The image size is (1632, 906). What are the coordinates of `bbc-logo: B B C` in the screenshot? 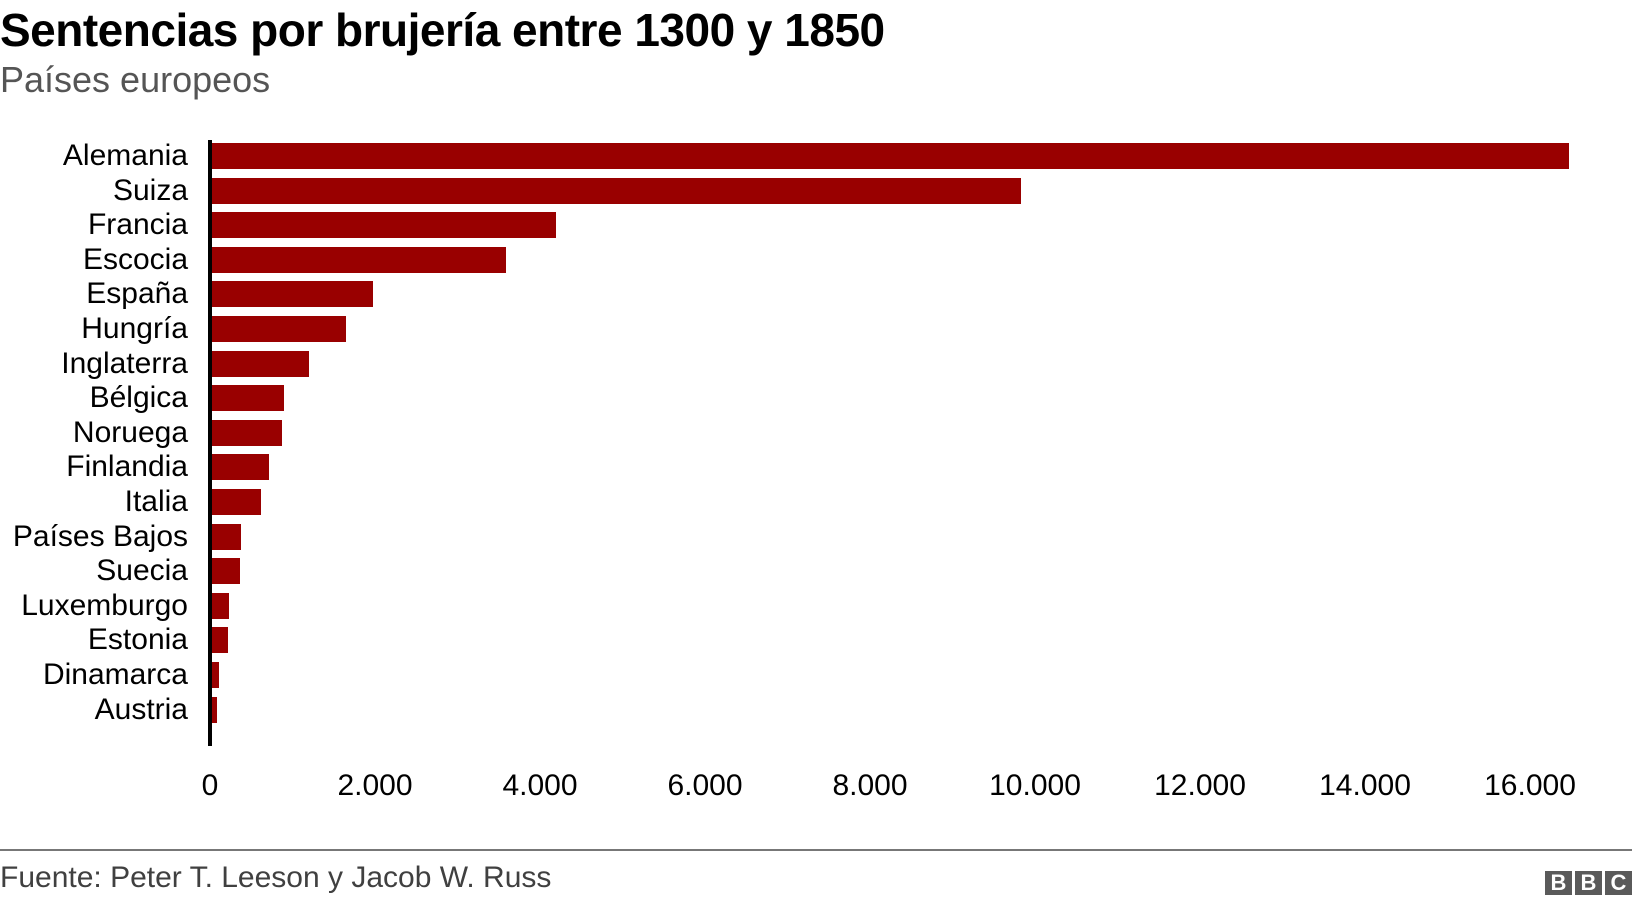 It's located at (1588, 883).